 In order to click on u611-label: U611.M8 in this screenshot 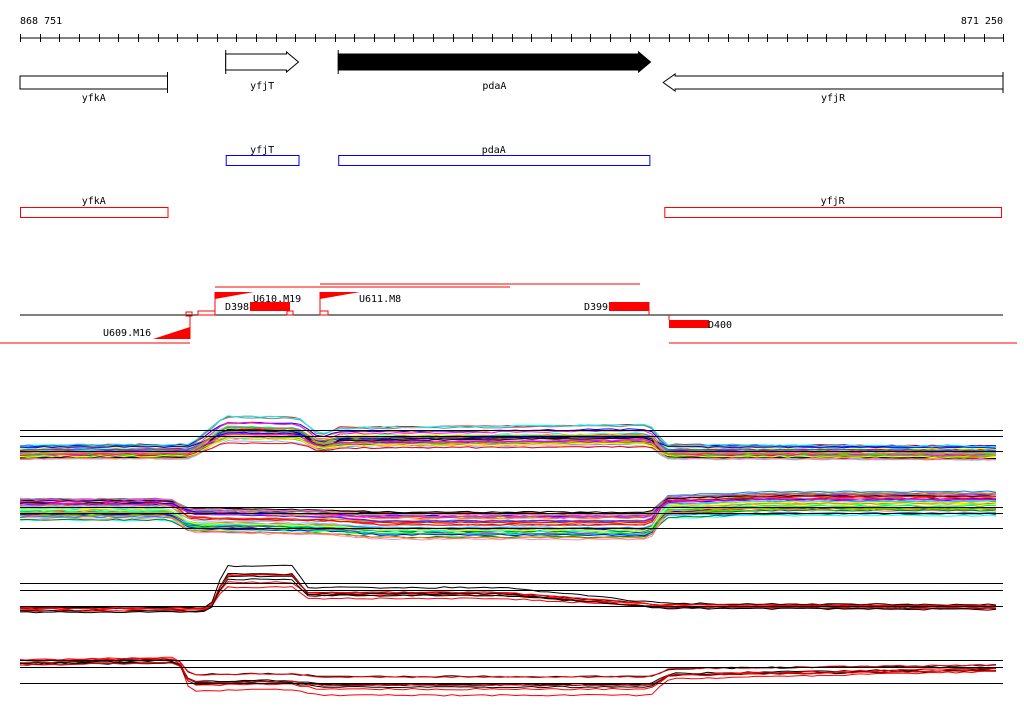, I will do `click(380, 299)`.